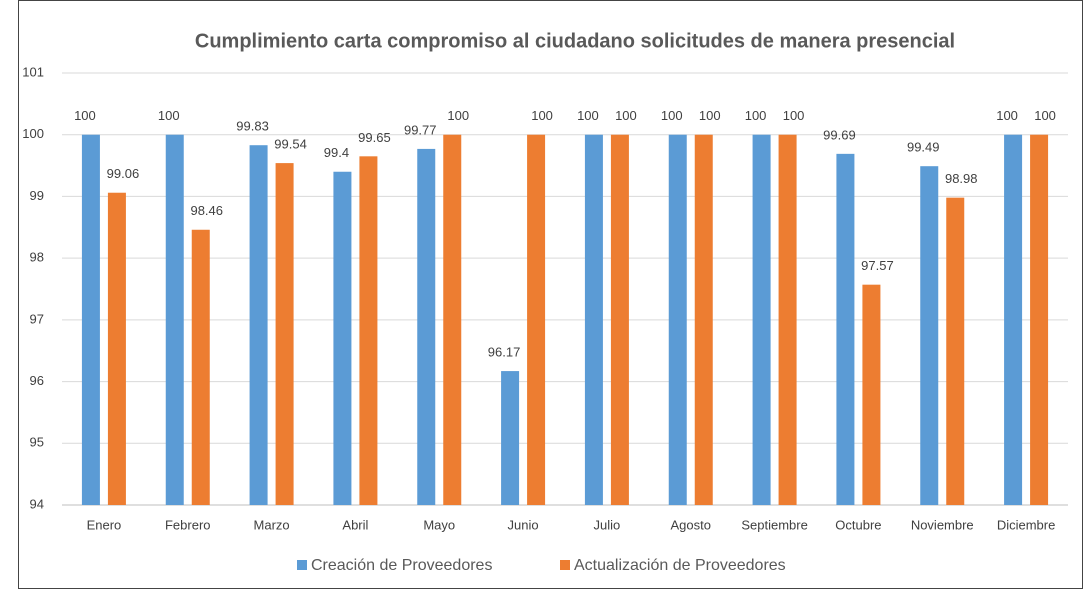 The height and width of the screenshot is (592, 1088). What do you see at coordinates (272, 524) in the screenshot?
I see `x-tick-label: Marzo` at bounding box center [272, 524].